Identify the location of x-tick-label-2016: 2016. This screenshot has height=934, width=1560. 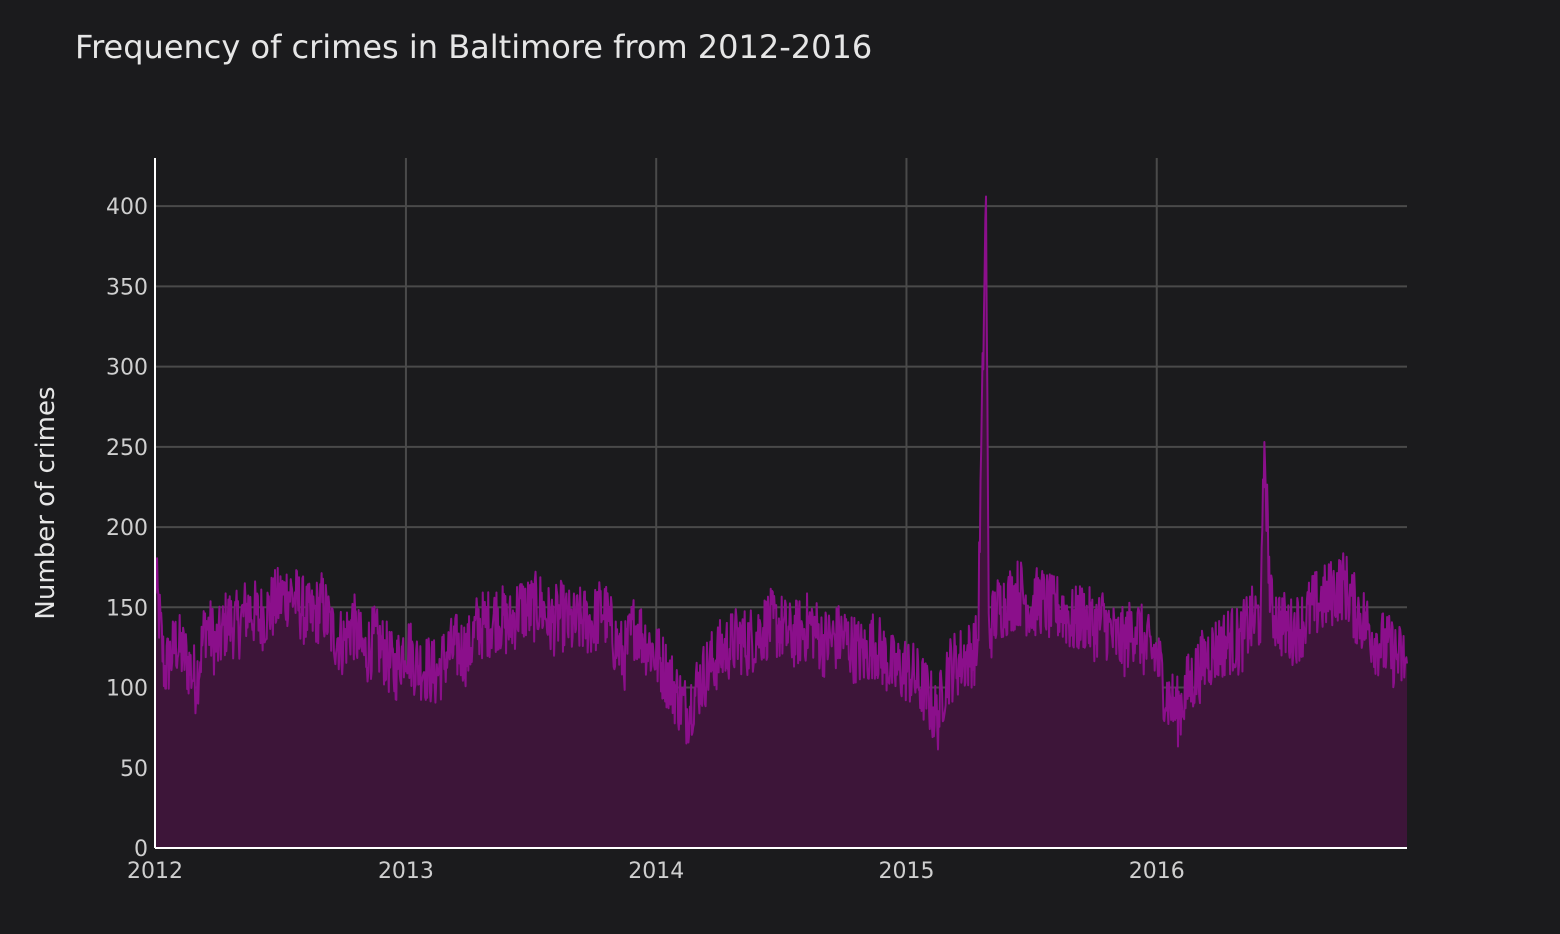
(1157, 871).